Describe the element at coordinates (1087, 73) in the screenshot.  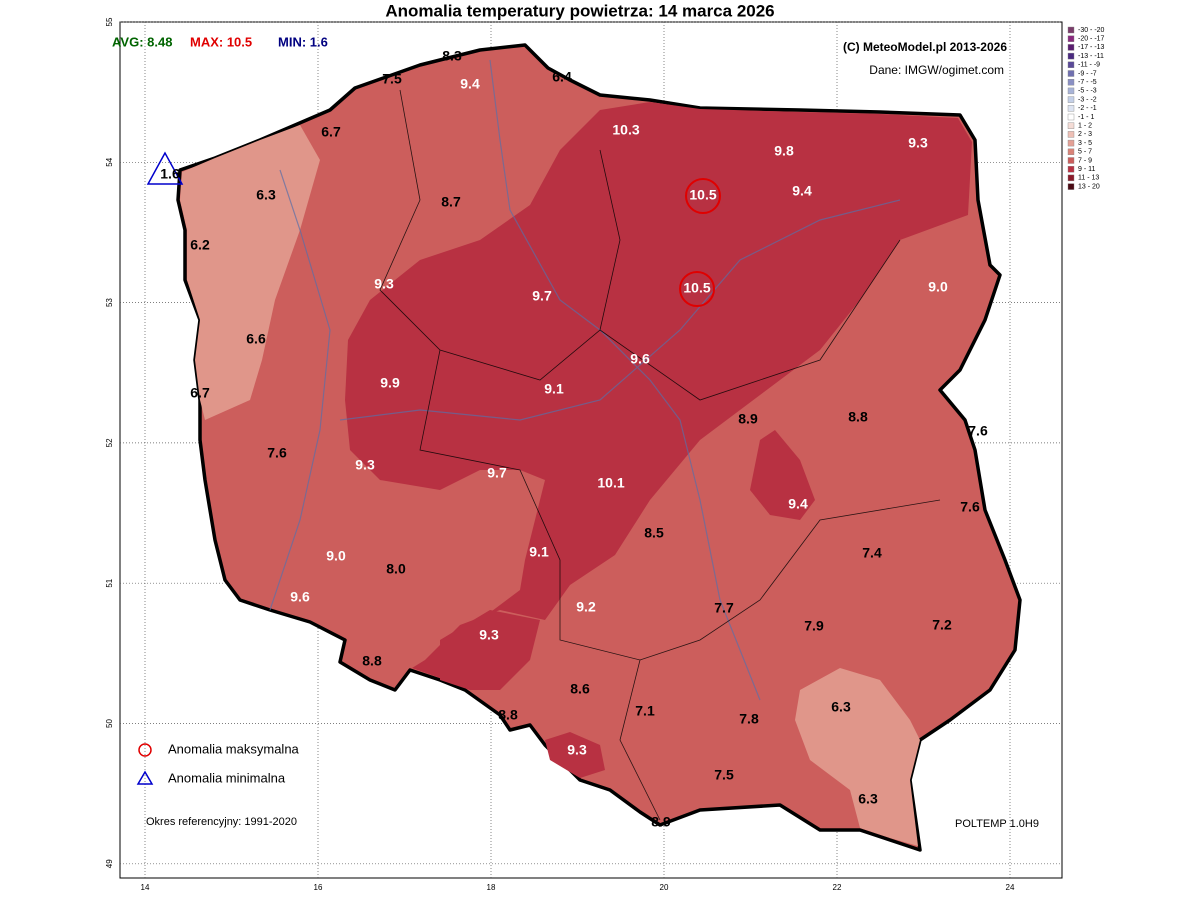
I see `scale-label: -9 - -7` at that location.